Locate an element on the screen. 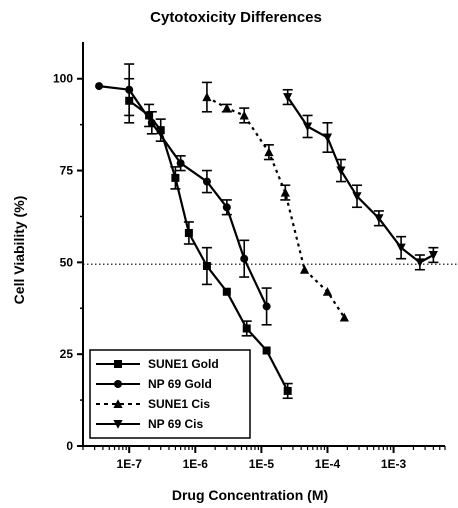 This screenshot has height=508, width=458. x-tick-label: 1E-3 is located at coordinates (394, 464).